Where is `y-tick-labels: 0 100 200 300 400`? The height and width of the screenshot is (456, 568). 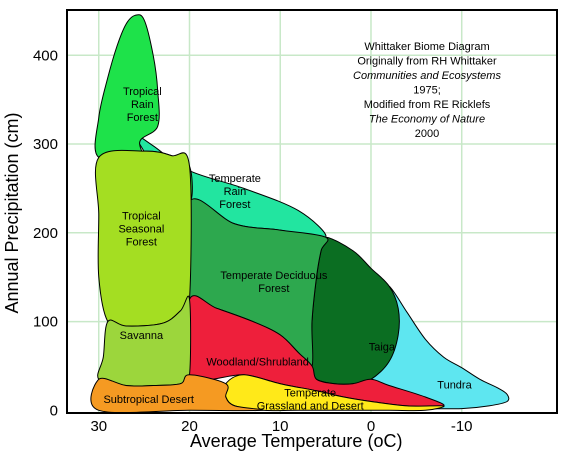 y-tick-labels: 0 100 200 300 400 is located at coordinates (45, 233).